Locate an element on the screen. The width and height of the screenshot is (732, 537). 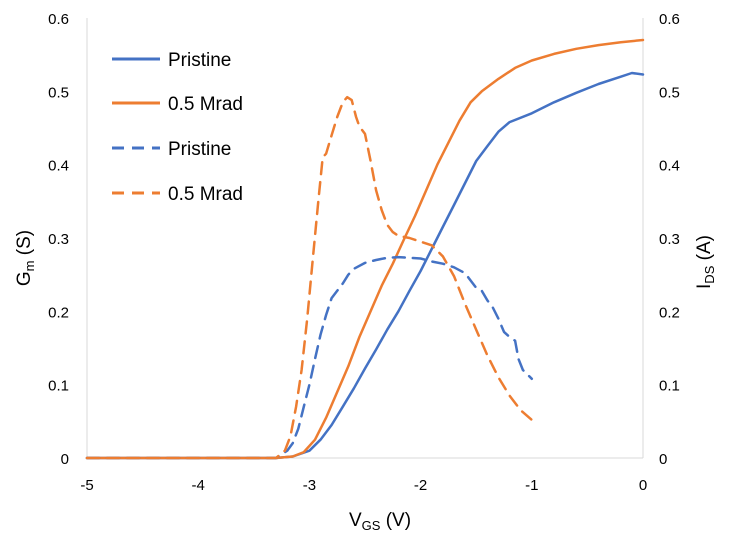
y-left-tick-label: 0.3 is located at coordinates (58, 239).